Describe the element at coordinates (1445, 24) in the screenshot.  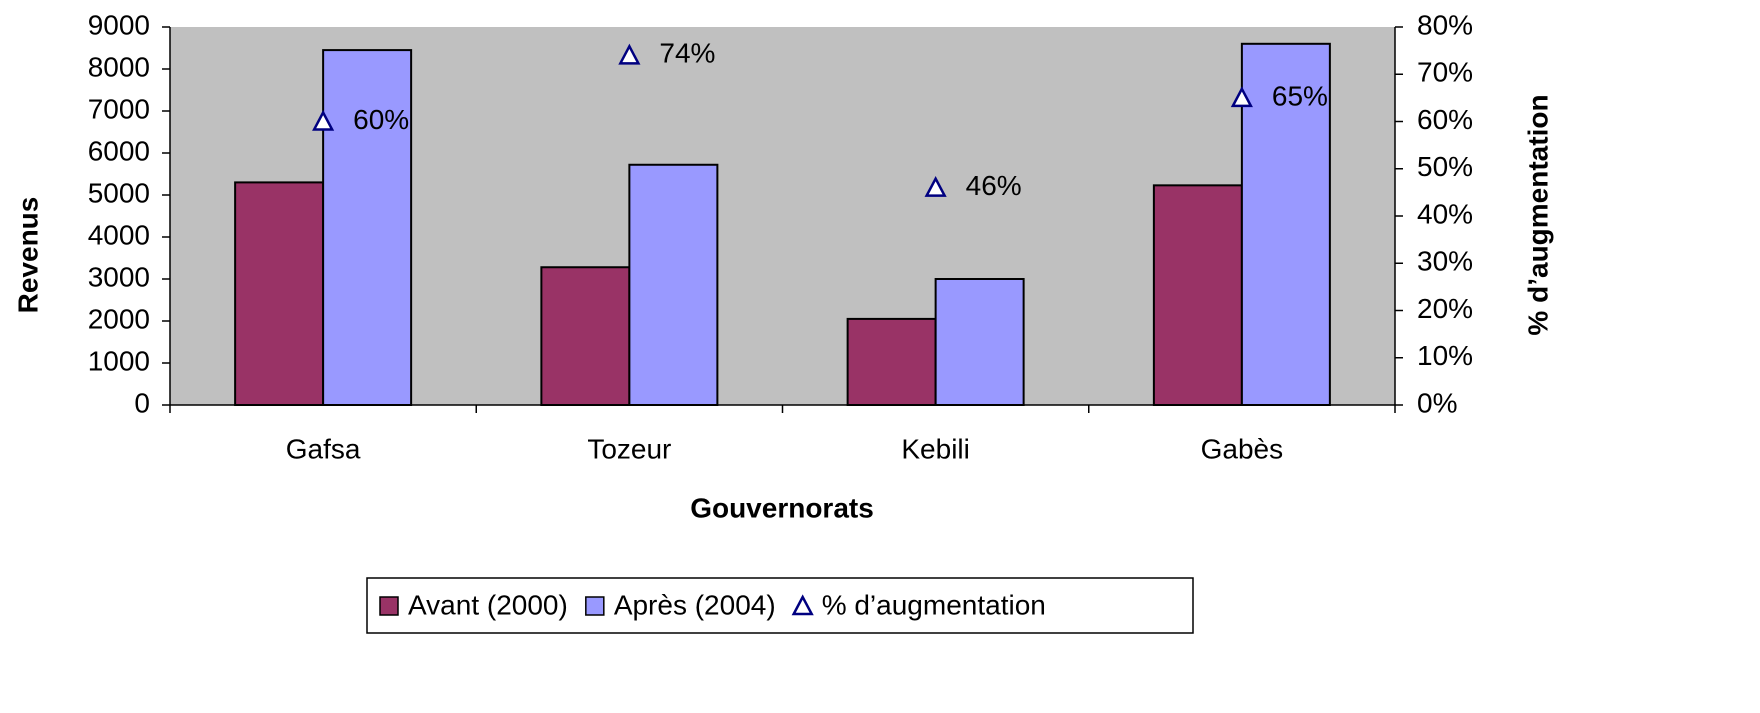
I see `y2-tick-label: 80%` at that location.